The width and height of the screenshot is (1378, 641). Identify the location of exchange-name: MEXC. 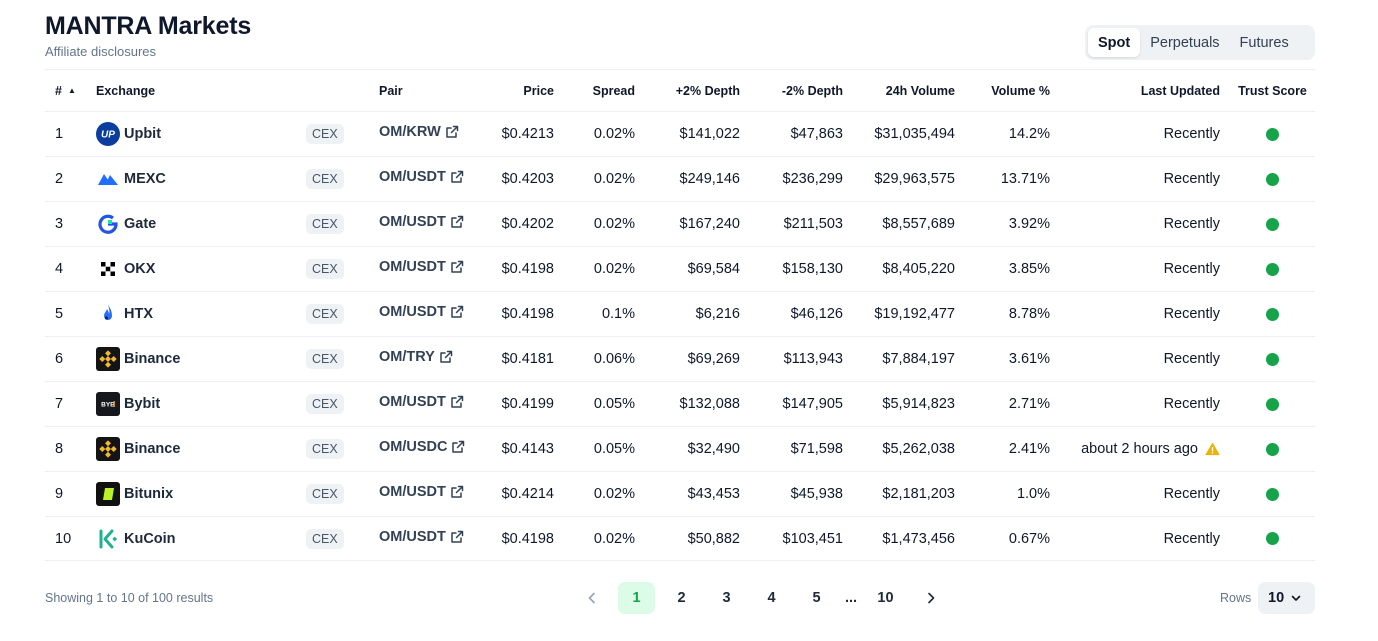
(145, 179).